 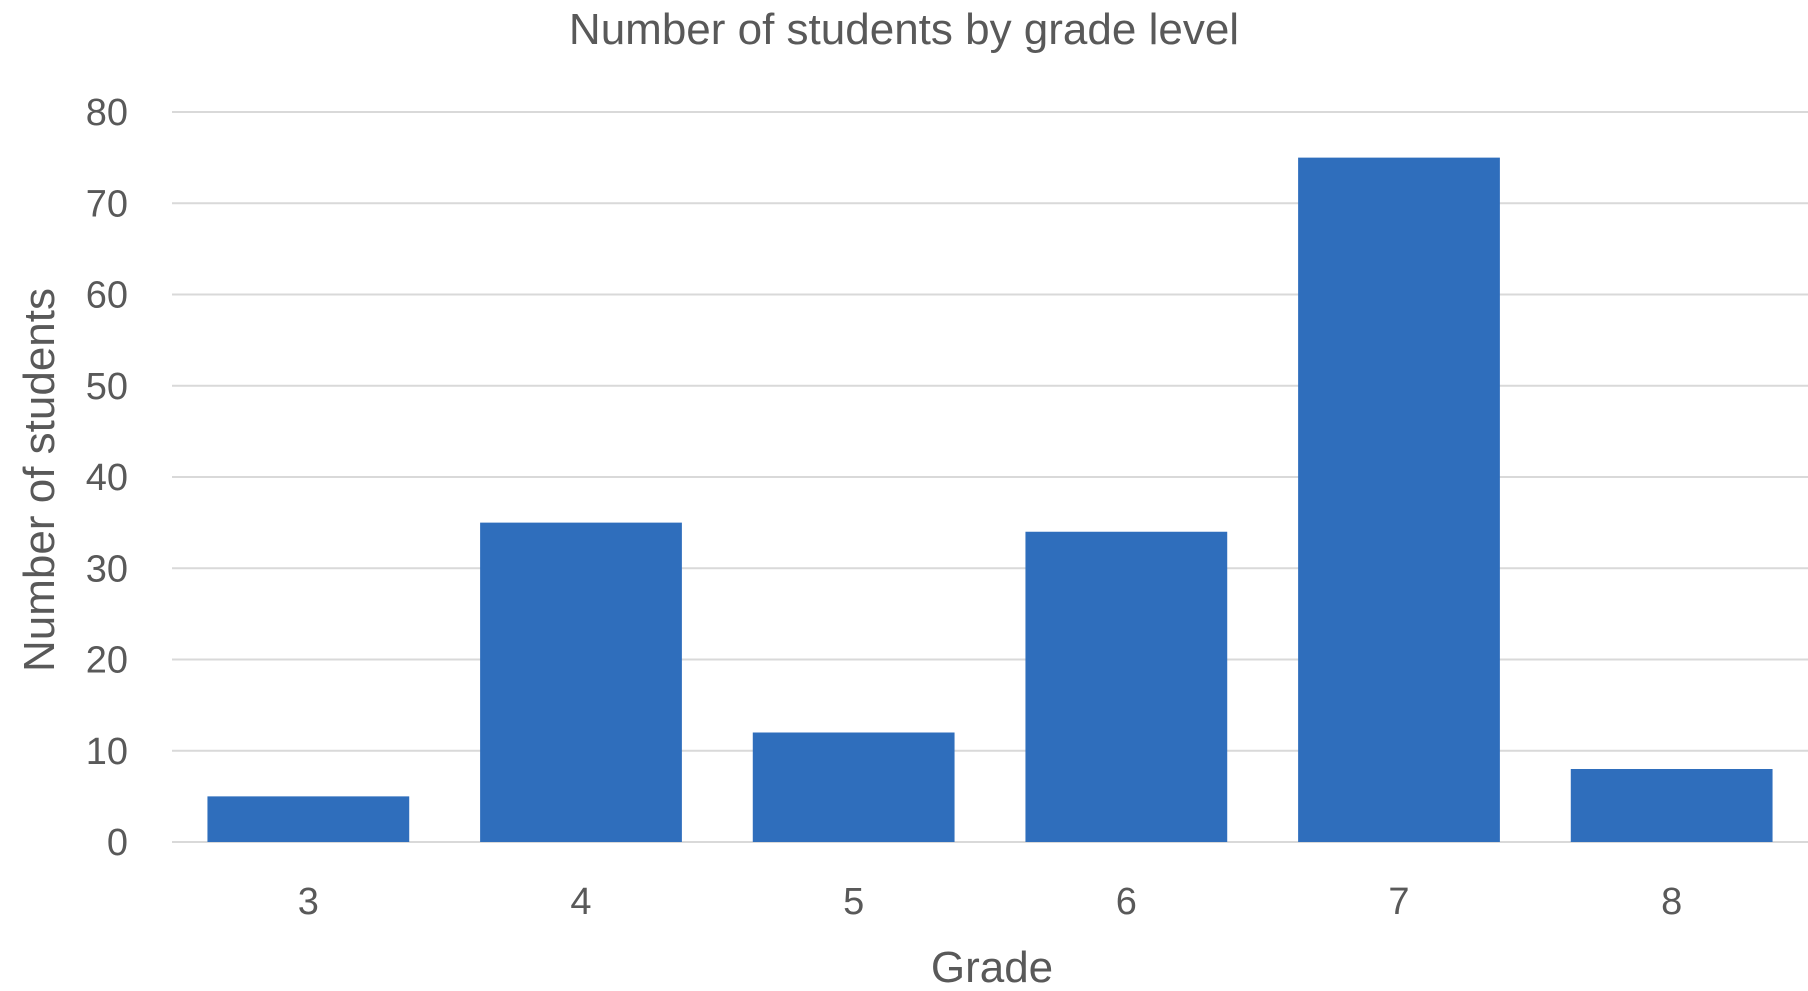 What do you see at coordinates (39, 480) in the screenshot?
I see `y-axis-title: Number of students` at bounding box center [39, 480].